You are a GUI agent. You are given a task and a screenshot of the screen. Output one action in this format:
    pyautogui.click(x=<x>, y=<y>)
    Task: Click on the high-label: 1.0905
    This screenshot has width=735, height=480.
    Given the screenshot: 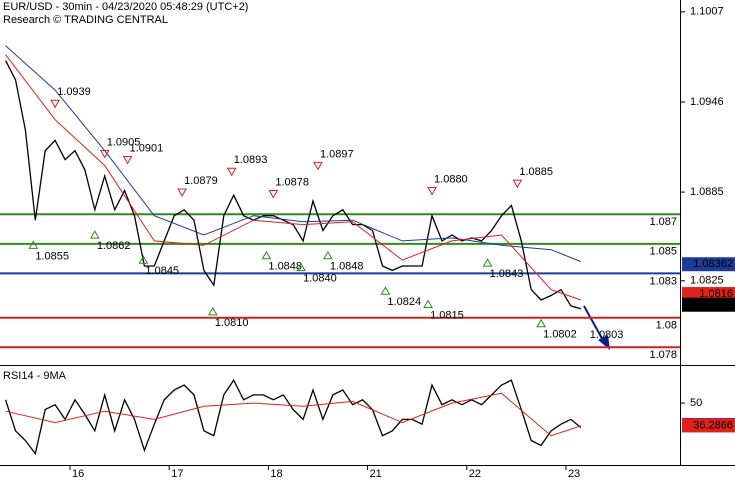 What is the action you would take?
    pyautogui.click(x=124, y=142)
    